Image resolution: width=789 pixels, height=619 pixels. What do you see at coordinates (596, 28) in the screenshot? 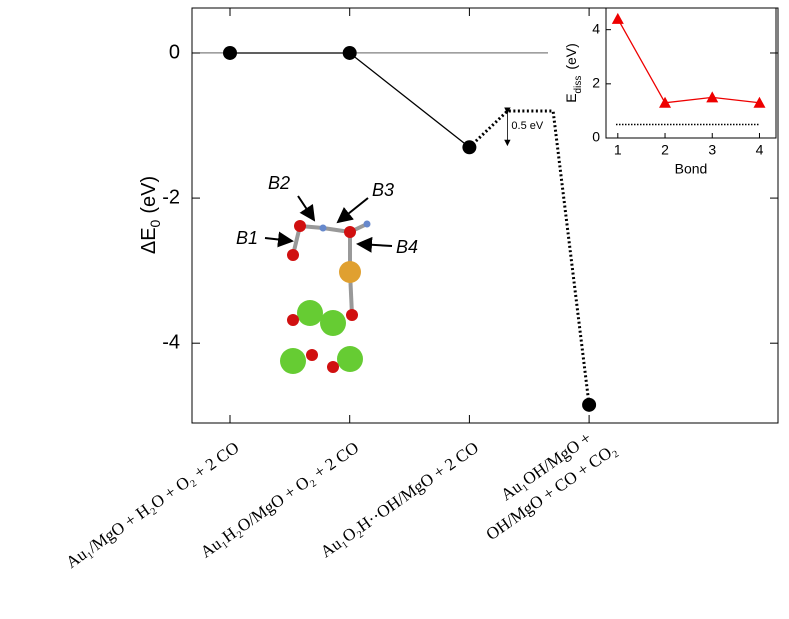
I see `inset-y-tick-label: 4` at bounding box center [596, 28].